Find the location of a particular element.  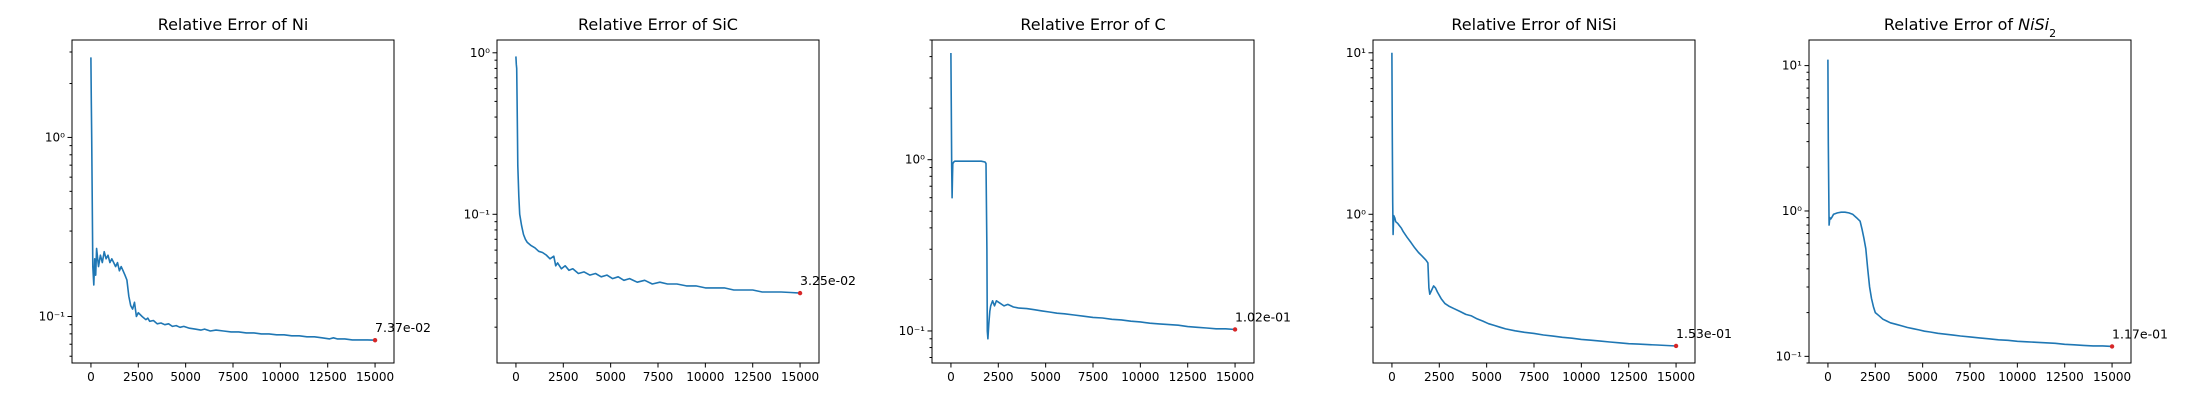

chart-title-part: Relative Error of is located at coordinates (1951, 24).